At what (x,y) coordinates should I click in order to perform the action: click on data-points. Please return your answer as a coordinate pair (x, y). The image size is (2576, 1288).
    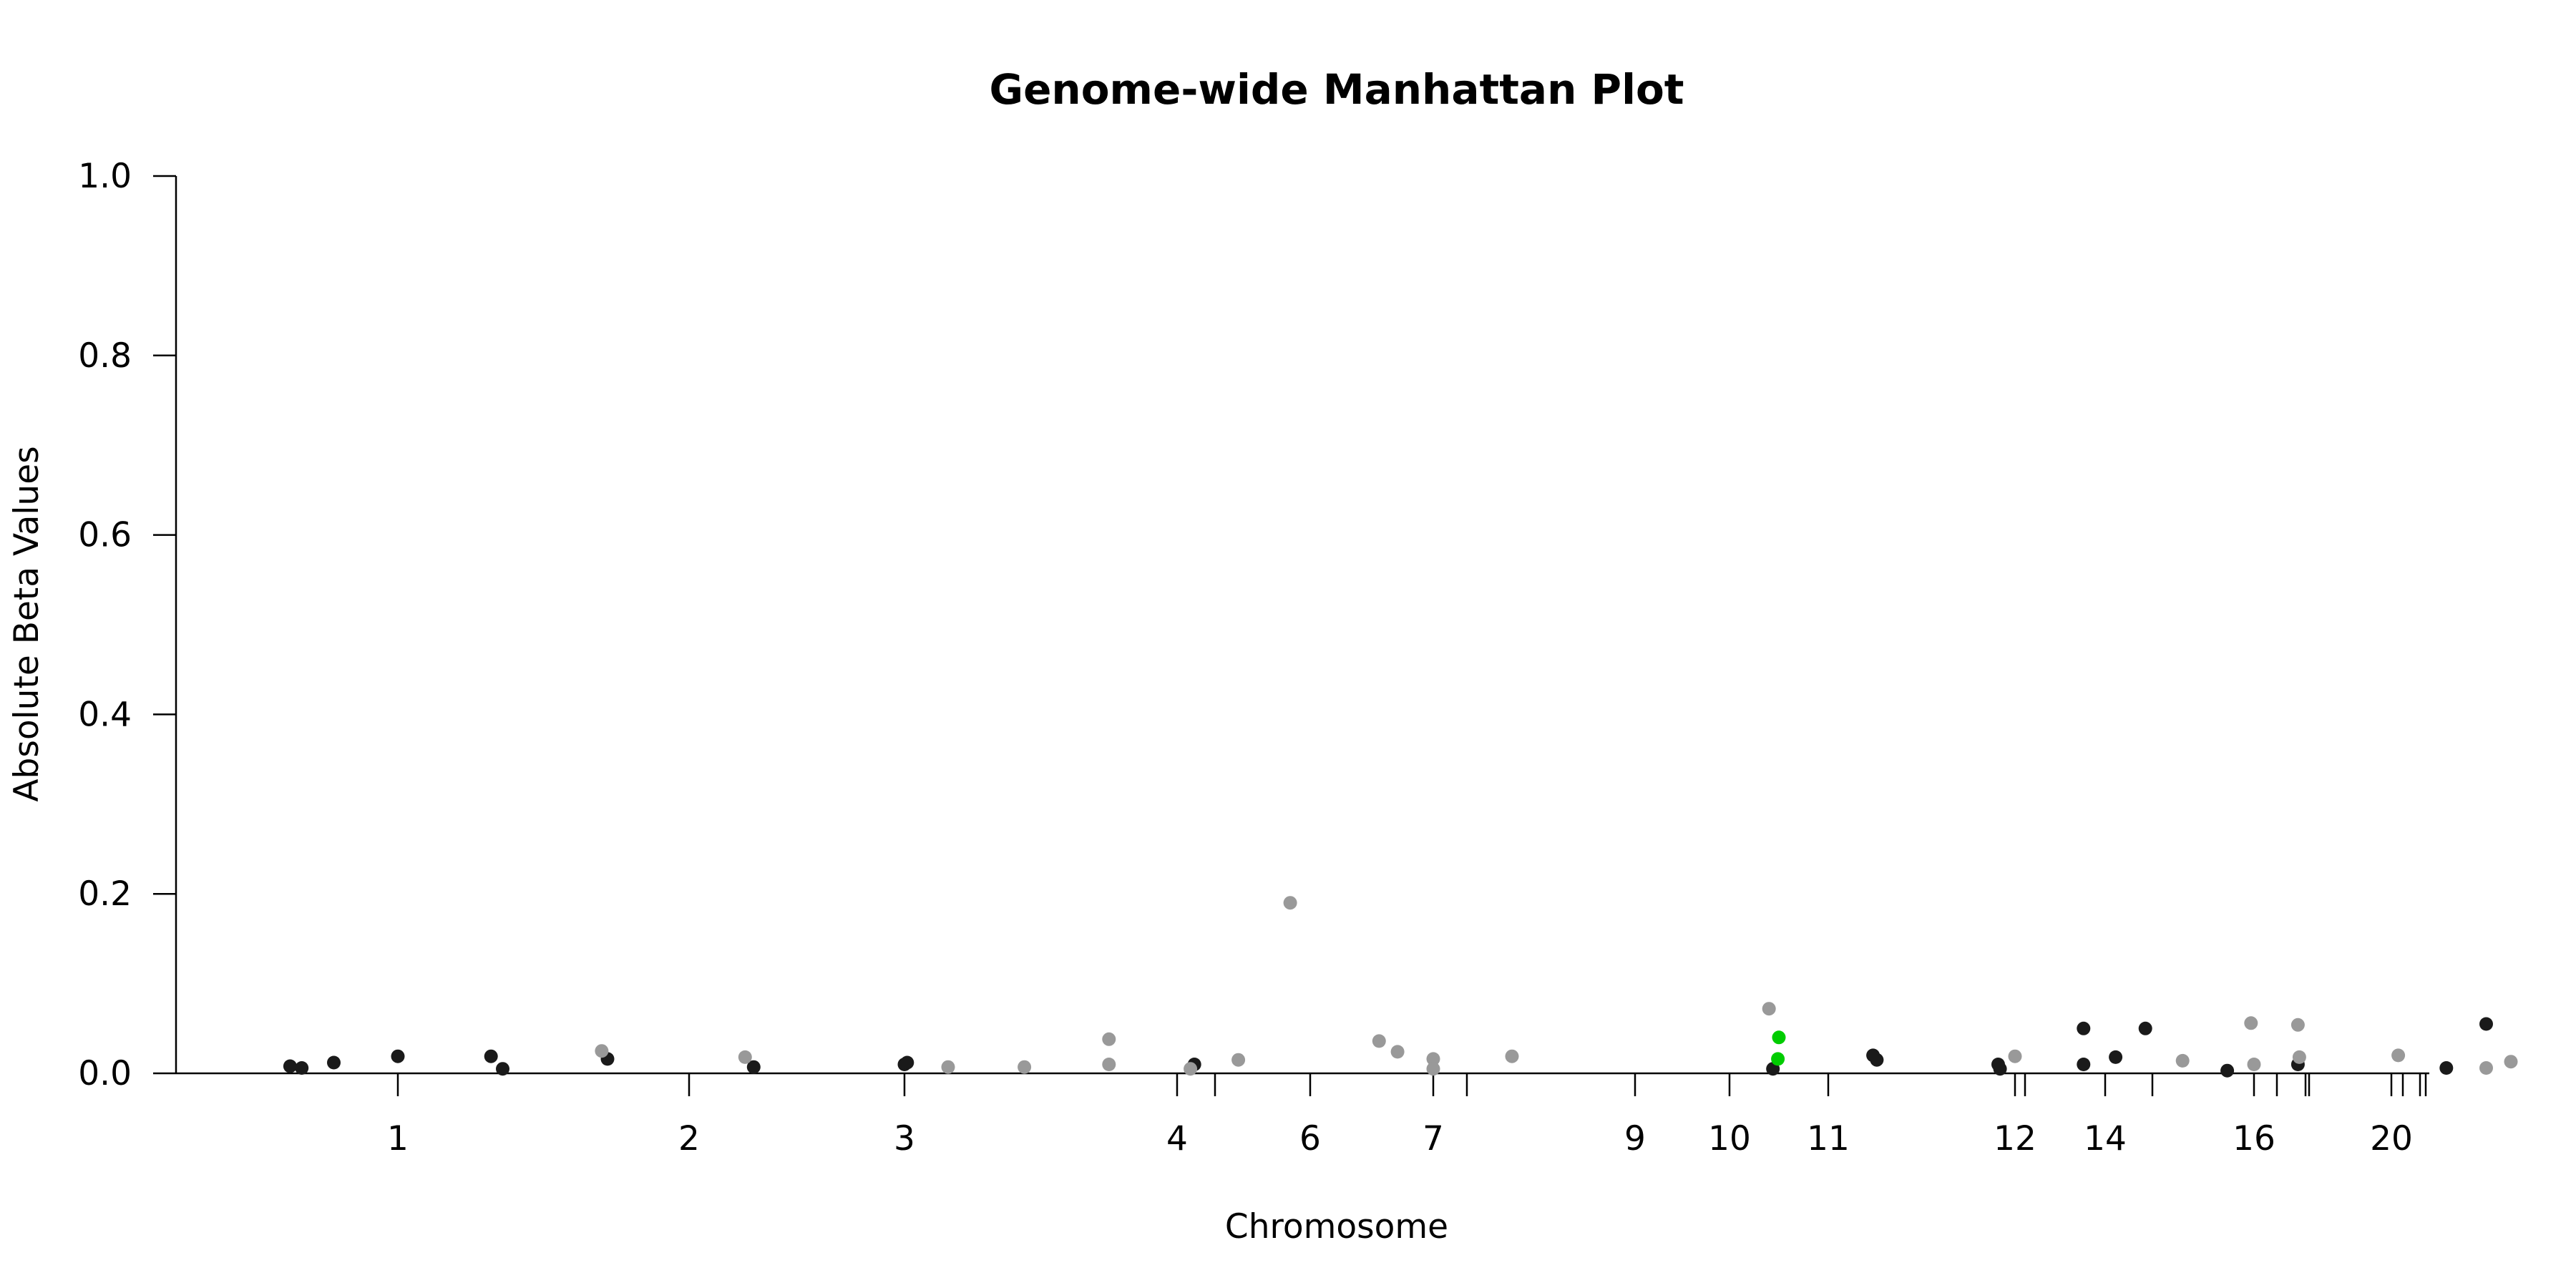
    Looking at the image, I should click on (1400, 987).